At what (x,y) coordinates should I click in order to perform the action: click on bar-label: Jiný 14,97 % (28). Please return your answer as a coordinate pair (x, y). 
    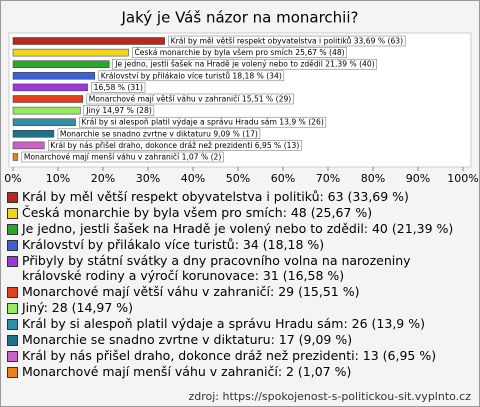
    Looking at the image, I should click on (118, 110).